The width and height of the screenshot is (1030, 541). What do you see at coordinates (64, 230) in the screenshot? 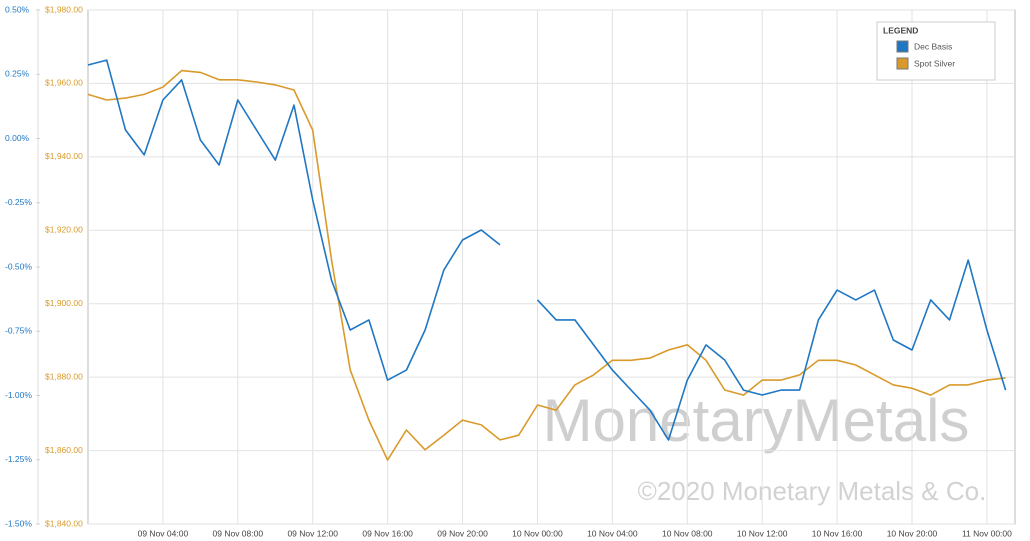
I see `y2-tick-label: $1,920.00` at bounding box center [64, 230].